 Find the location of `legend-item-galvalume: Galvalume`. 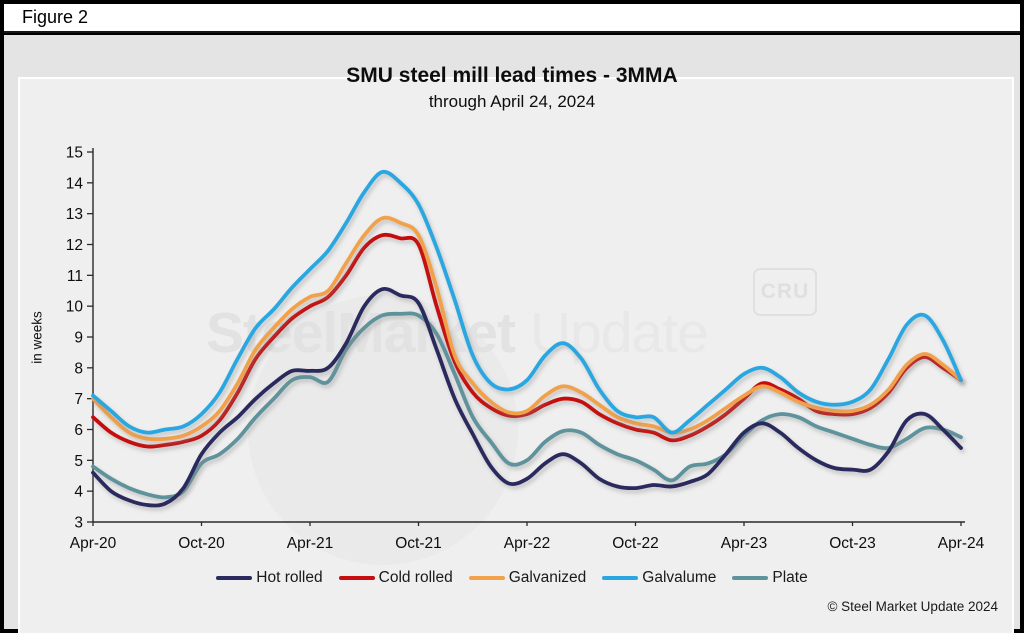

legend-item-galvalume: Galvalume is located at coordinates (659, 578).